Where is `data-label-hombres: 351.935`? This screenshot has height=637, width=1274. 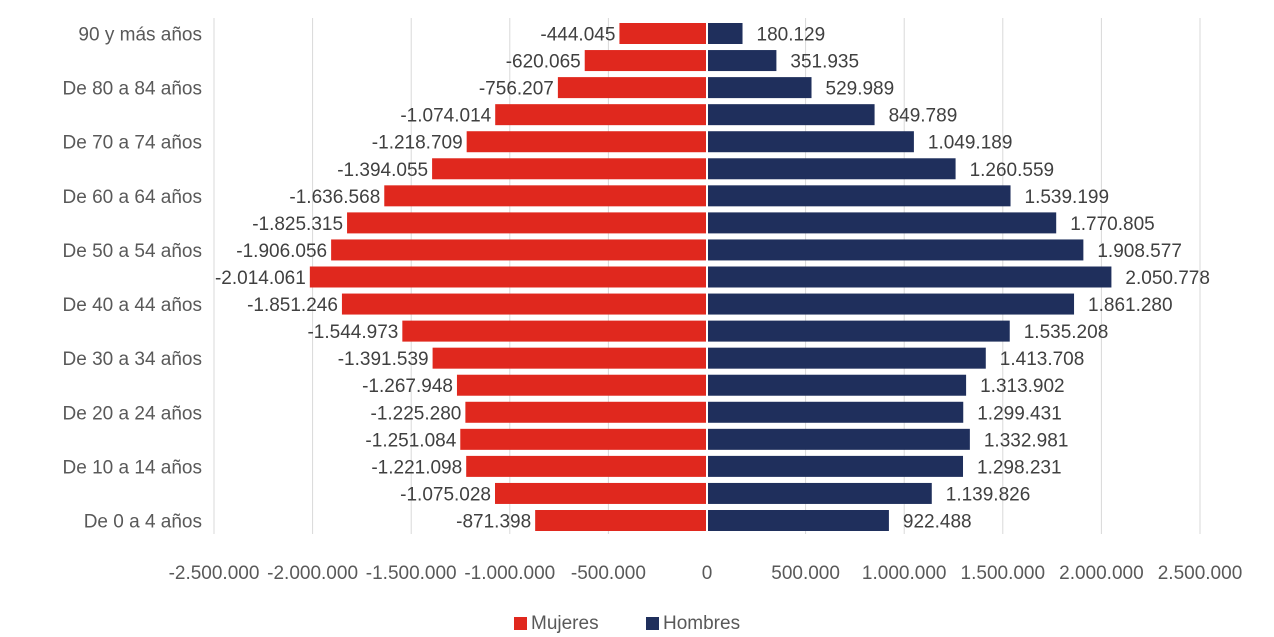 data-label-hombres: 351.935 is located at coordinates (824, 62).